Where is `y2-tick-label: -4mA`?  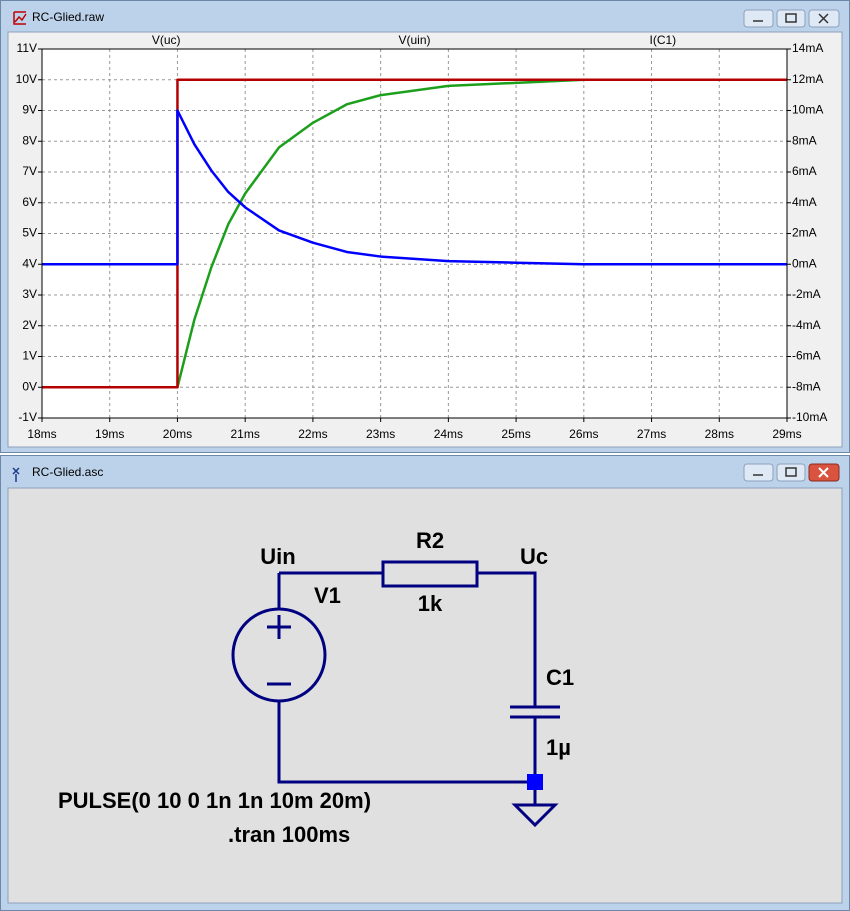 y2-tick-label: -4mA is located at coordinates (806, 325).